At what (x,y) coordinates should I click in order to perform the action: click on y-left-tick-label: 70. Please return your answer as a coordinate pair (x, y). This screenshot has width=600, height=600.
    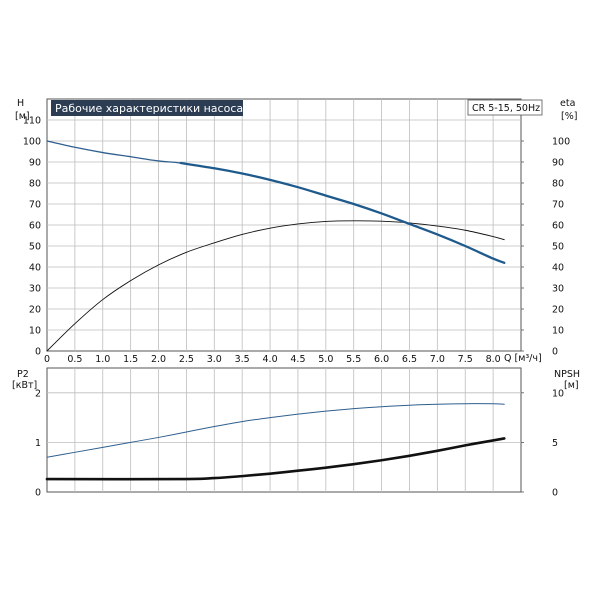
    Looking at the image, I should click on (35, 205).